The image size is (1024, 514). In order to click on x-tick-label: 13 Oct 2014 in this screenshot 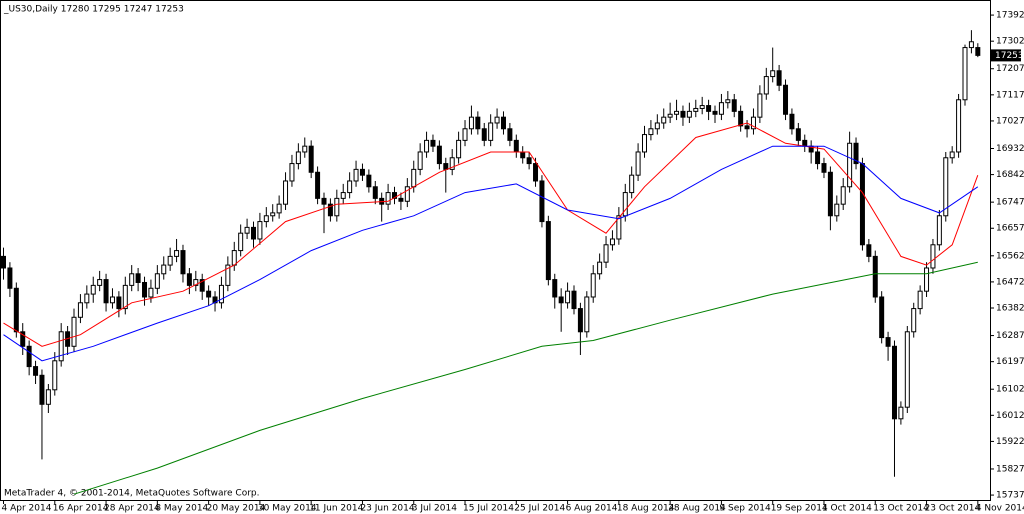, I will do `click(901, 509)`.